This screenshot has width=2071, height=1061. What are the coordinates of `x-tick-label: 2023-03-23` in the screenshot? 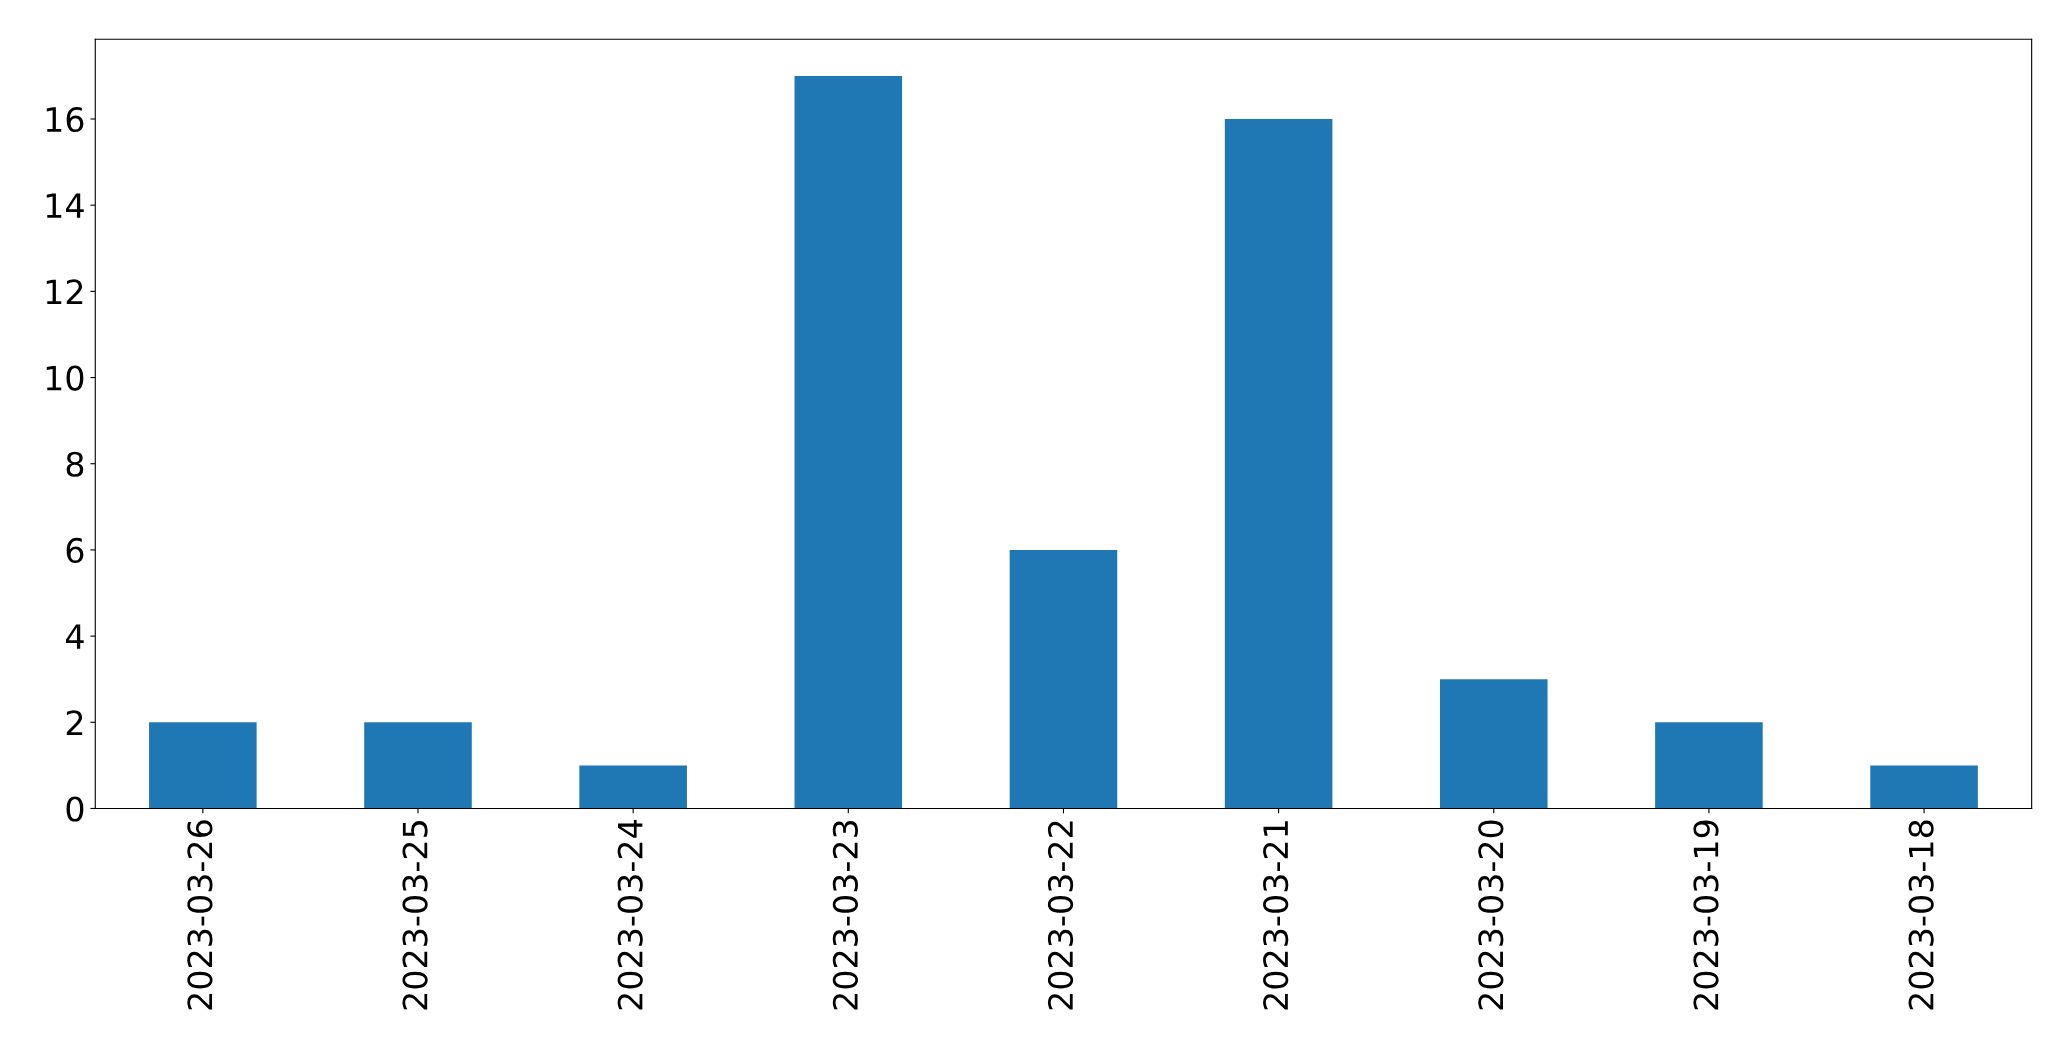 It's located at (845, 915).